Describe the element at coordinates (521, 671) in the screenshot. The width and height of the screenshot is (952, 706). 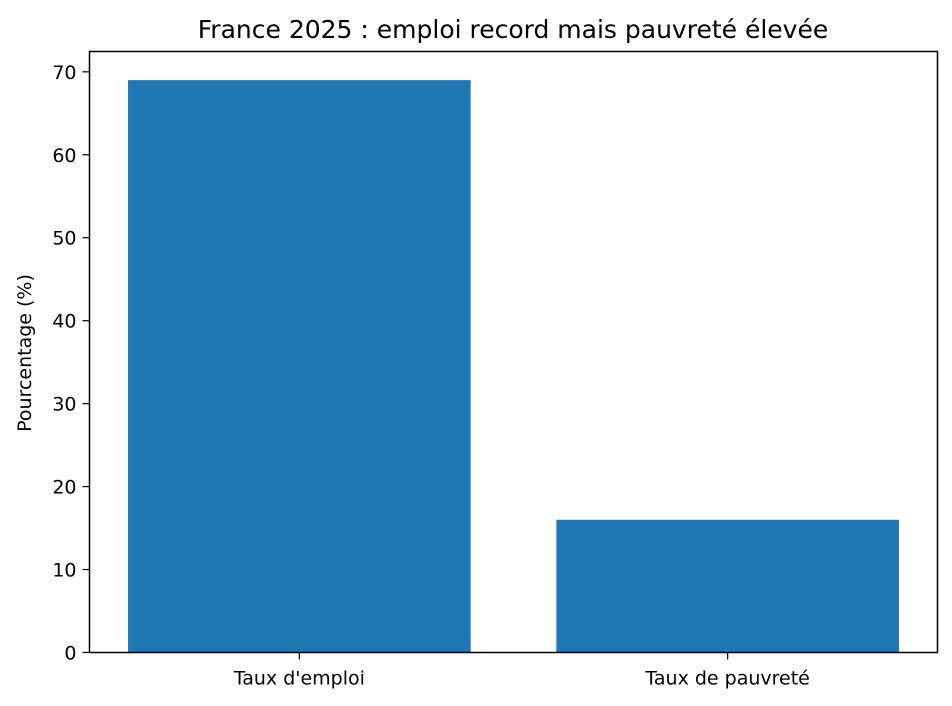
I see `x-axis-ticks: Taux d'emploi Taux de pauvreté` at that location.